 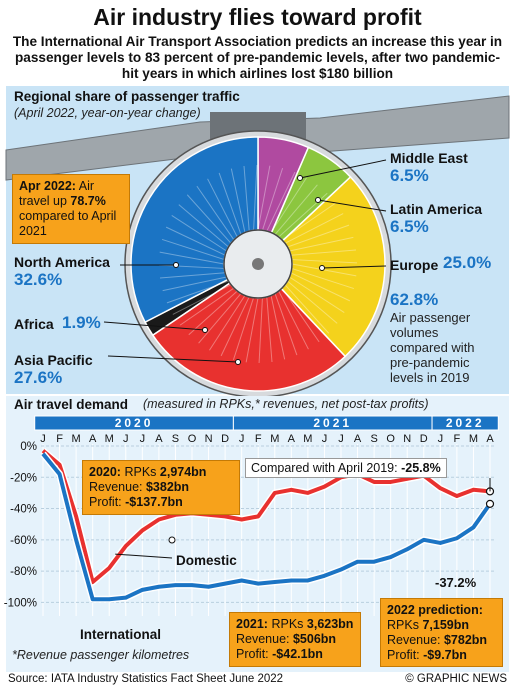 I want to click on value-latin-america: 6.5%, so click(x=409, y=226).